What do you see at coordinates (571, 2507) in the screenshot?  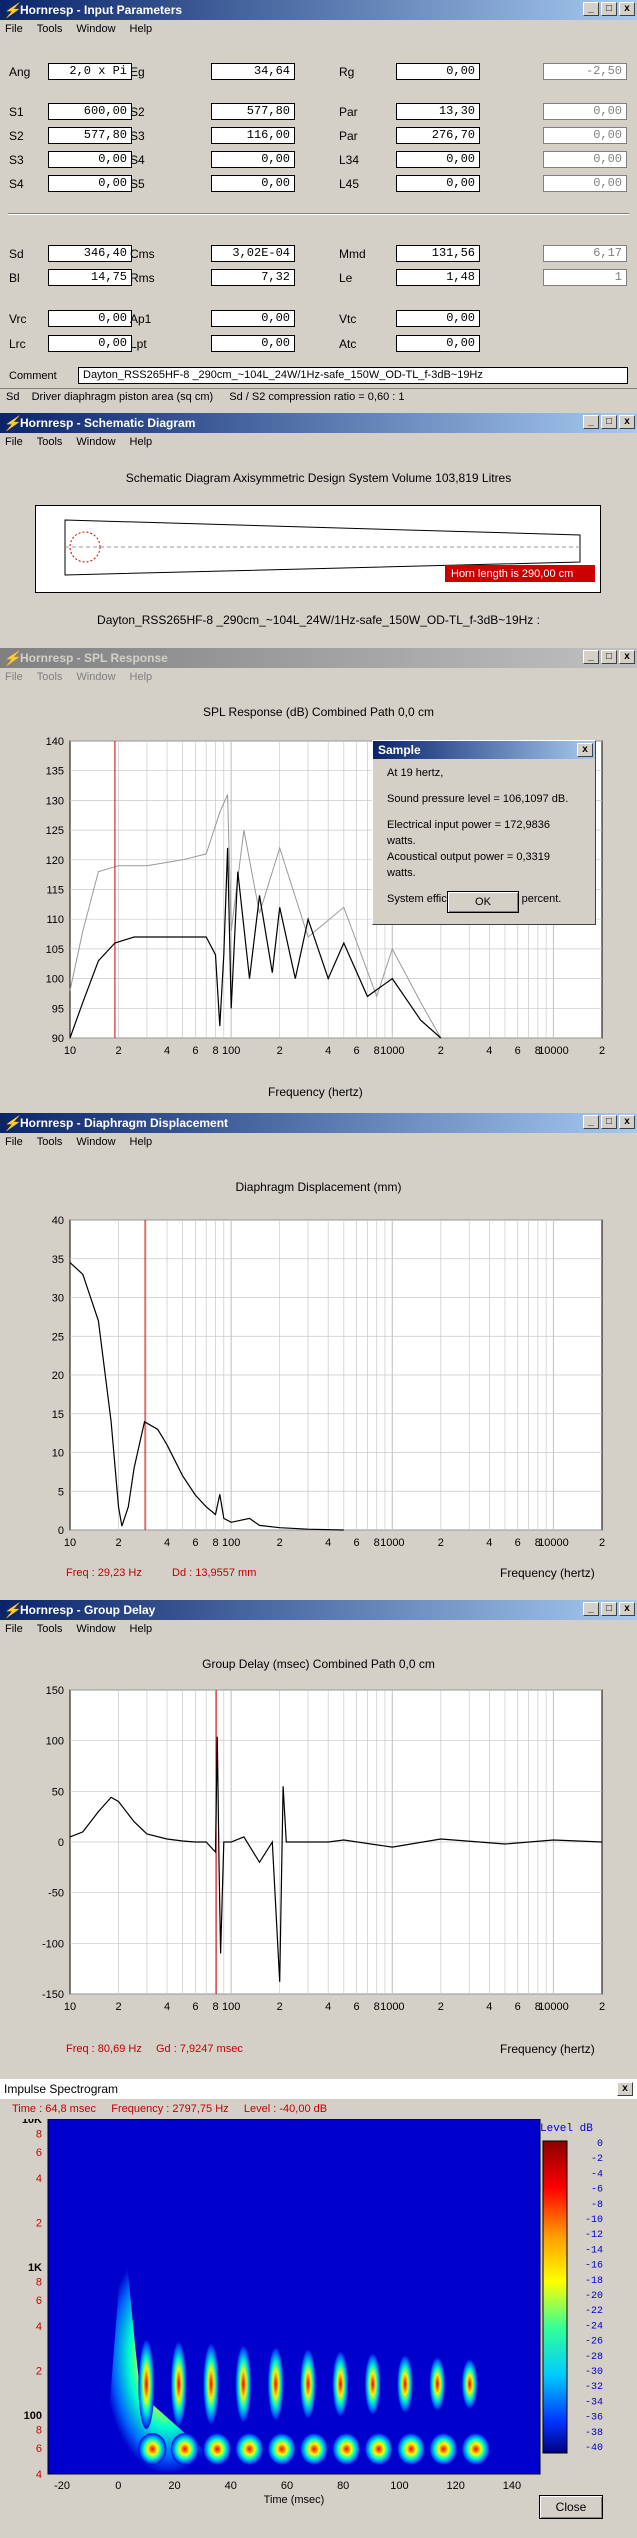 I see `close-button: Close` at bounding box center [571, 2507].